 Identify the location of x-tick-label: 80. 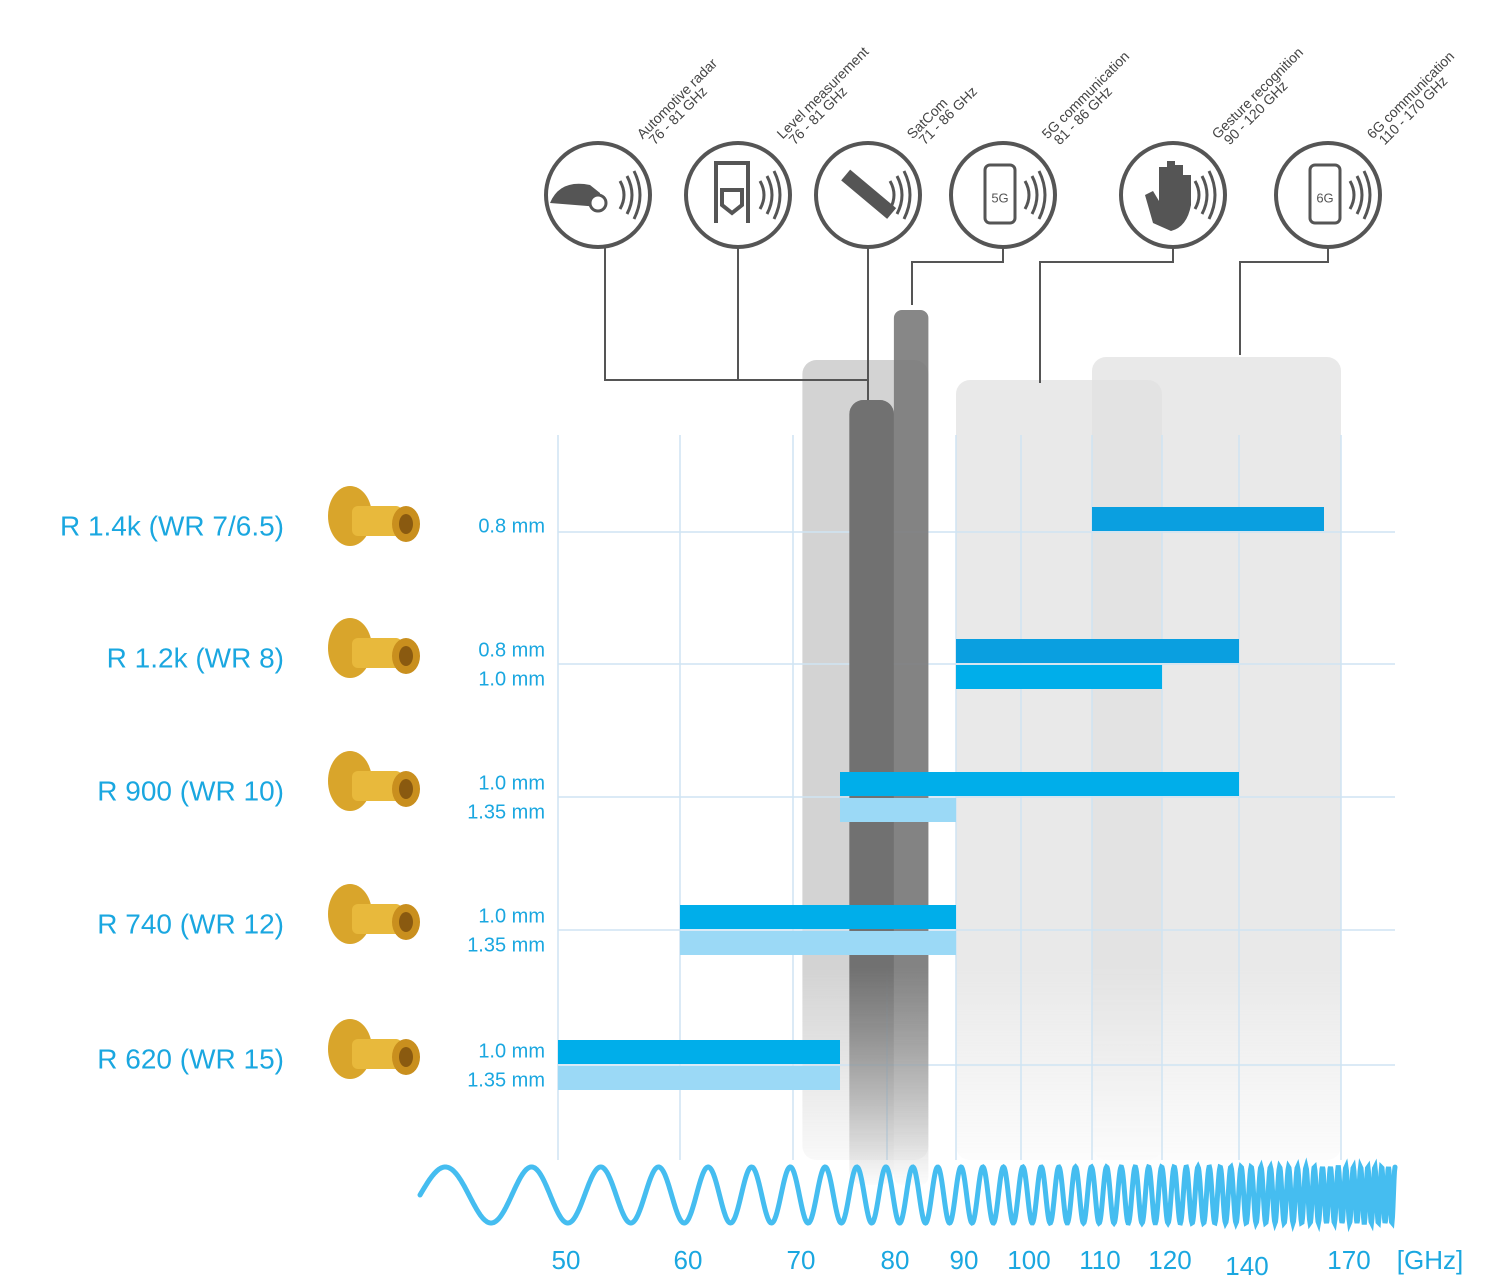
(895, 1260).